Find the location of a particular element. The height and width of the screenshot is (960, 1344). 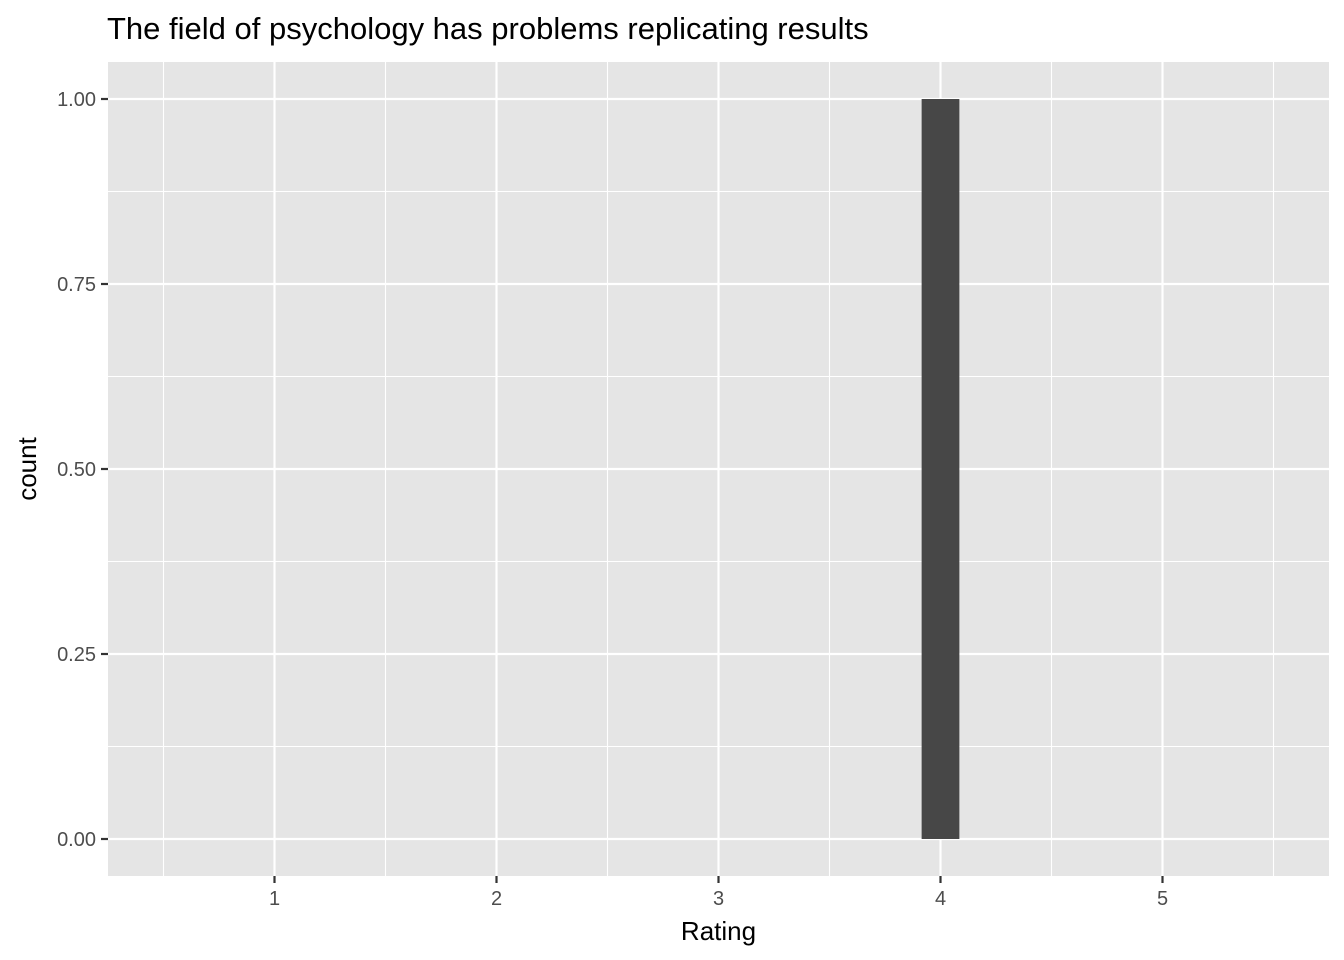

y-tick-label: 0.75 is located at coordinates (76, 285).